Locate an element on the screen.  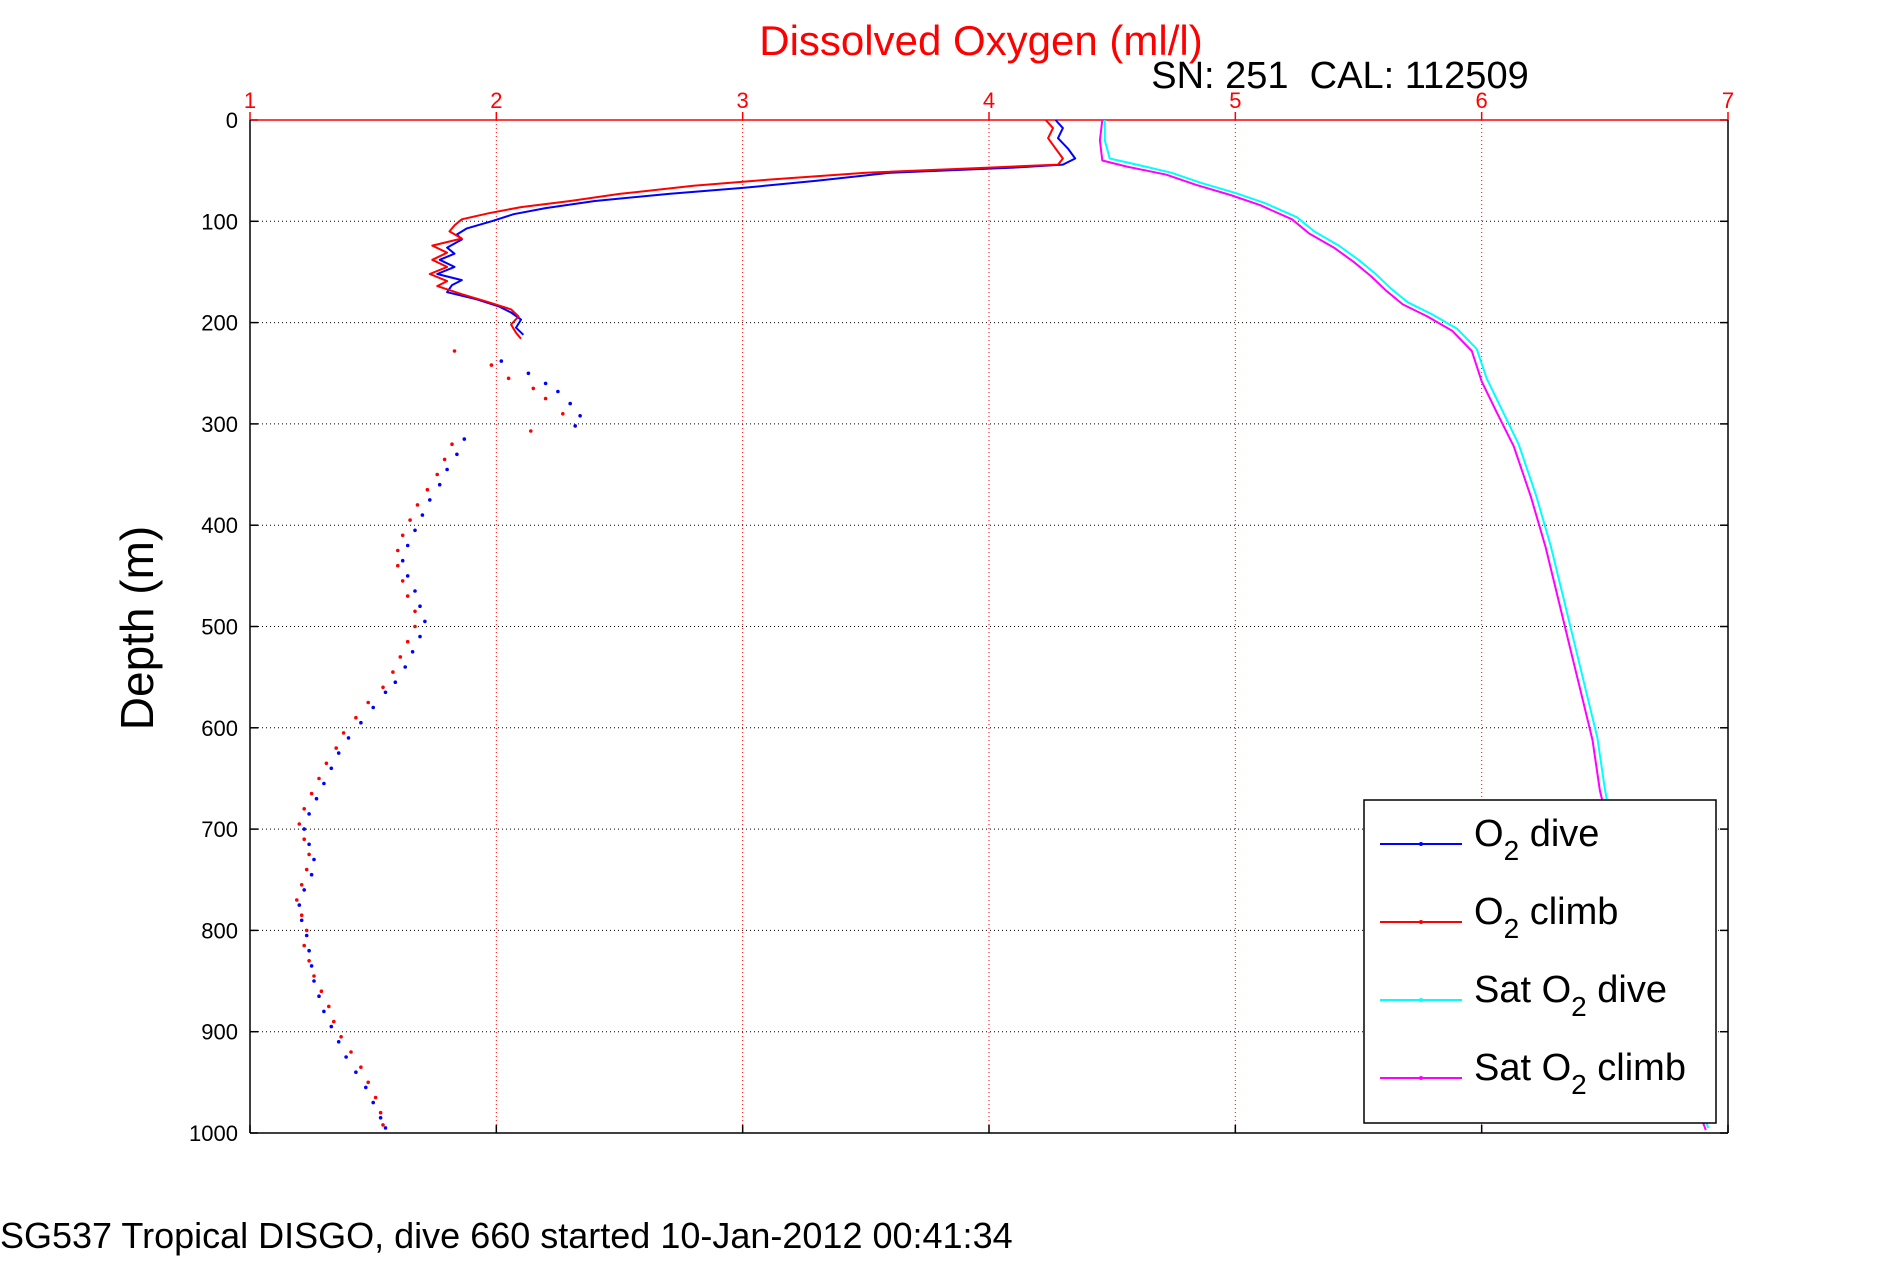
x-tick-label: 4 is located at coordinates (989, 100).